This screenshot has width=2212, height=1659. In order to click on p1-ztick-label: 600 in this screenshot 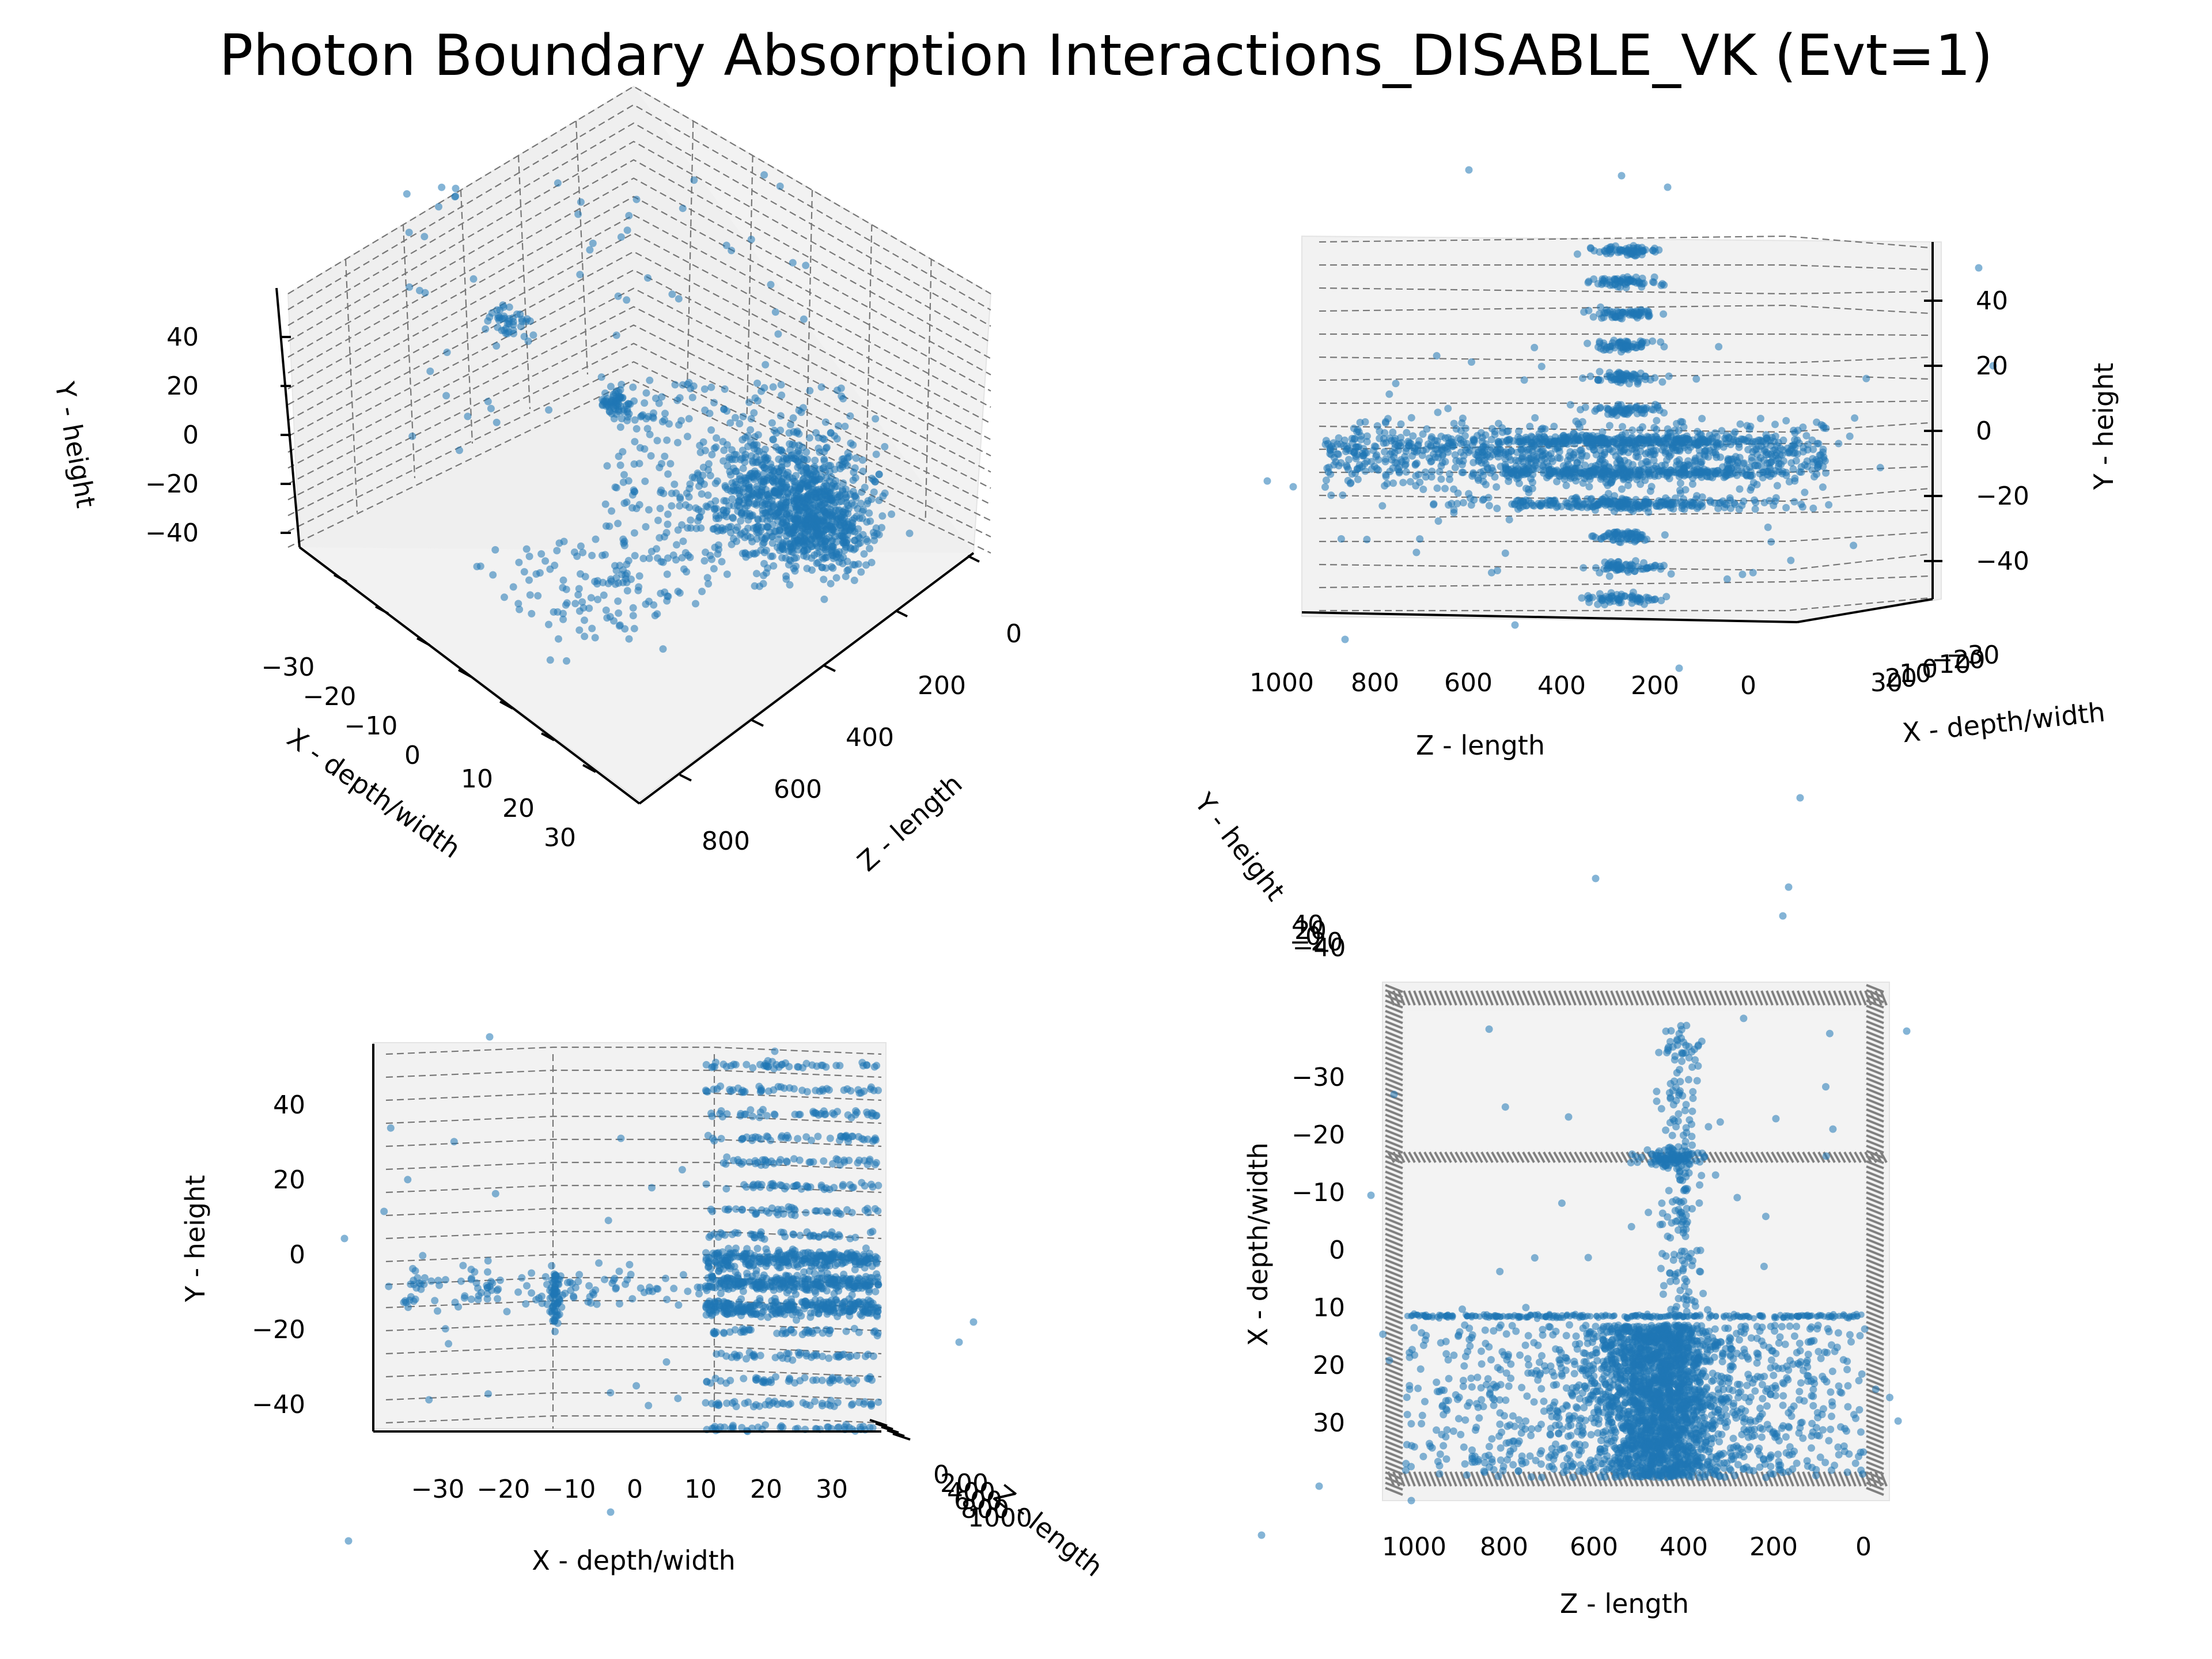, I will do `click(798, 789)`.